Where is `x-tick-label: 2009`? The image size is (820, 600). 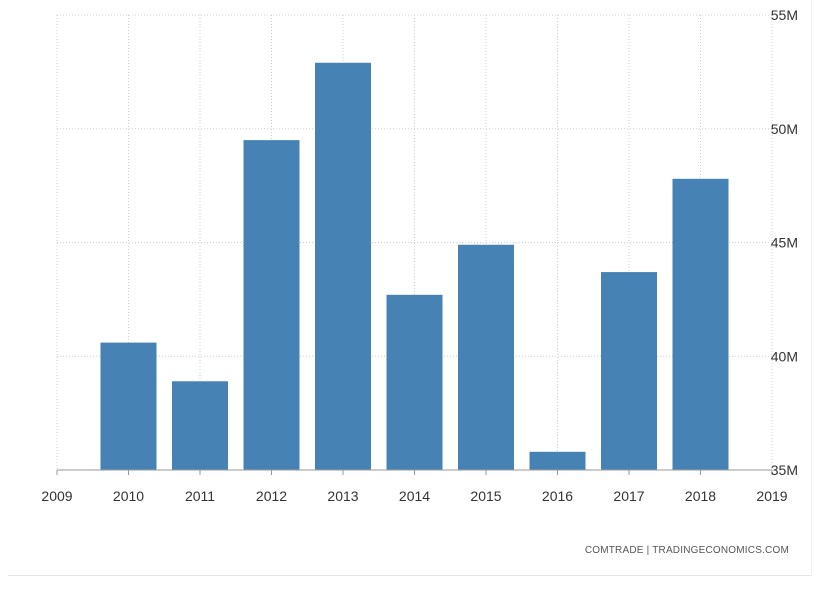
x-tick-label: 2009 is located at coordinates (56, 496).